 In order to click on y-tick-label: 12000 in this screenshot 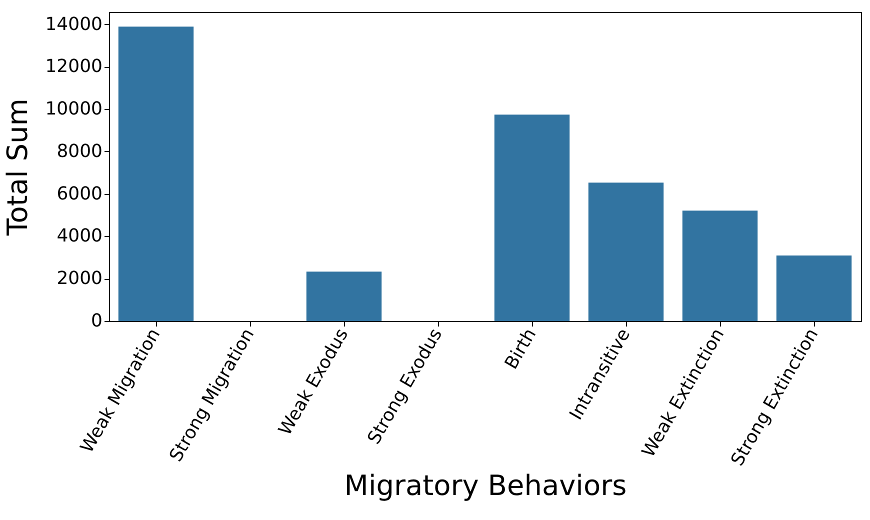, I will do `click(73, 67)`.